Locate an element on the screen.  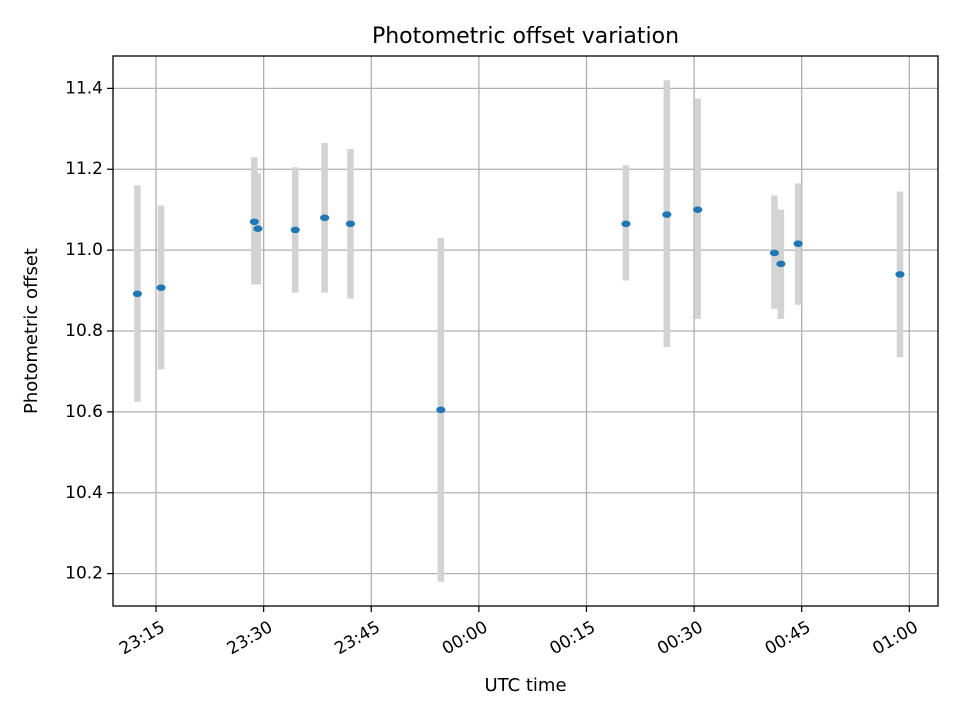
x-axis-ticks: 23:15 23:30 23:45 00:00 00:15 00:30 00:45 01:00 is located at coordinates (519, 632).